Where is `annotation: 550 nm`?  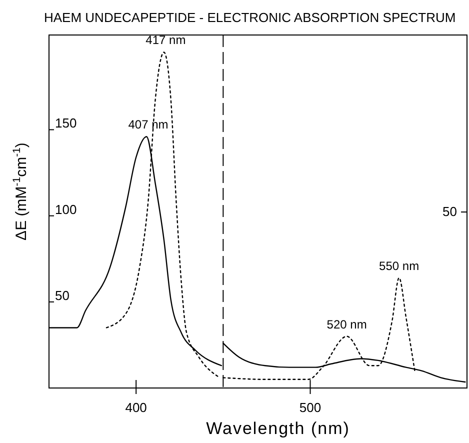 annotation: 550 nm is located at coordinates (399, 265).